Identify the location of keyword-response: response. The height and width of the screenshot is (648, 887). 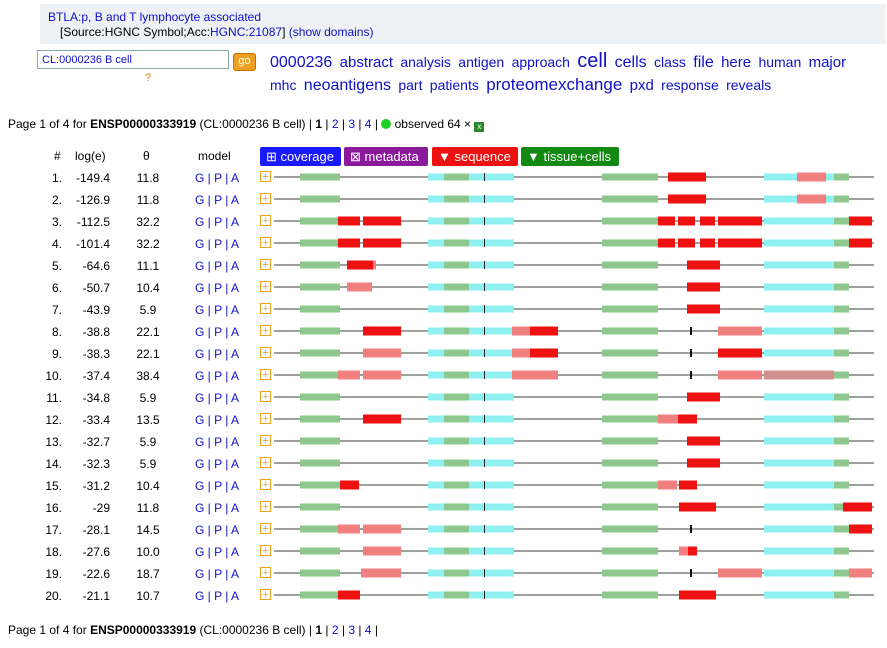
(690, 85).